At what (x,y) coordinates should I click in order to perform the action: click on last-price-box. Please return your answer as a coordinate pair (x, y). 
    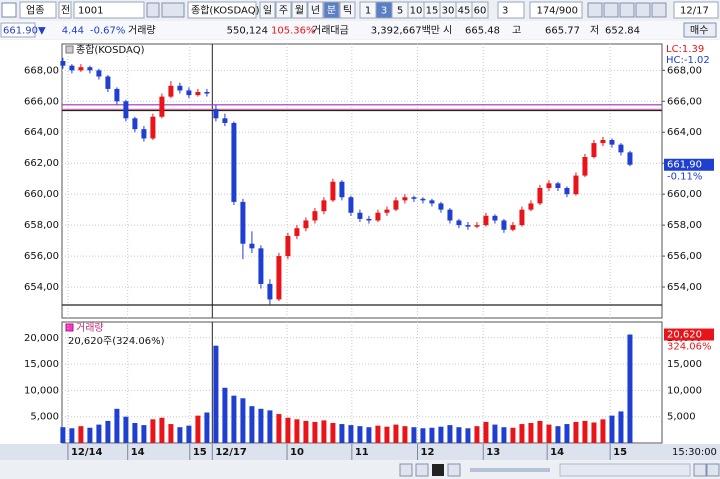
    Looking at the image, I should click on (689, 164).